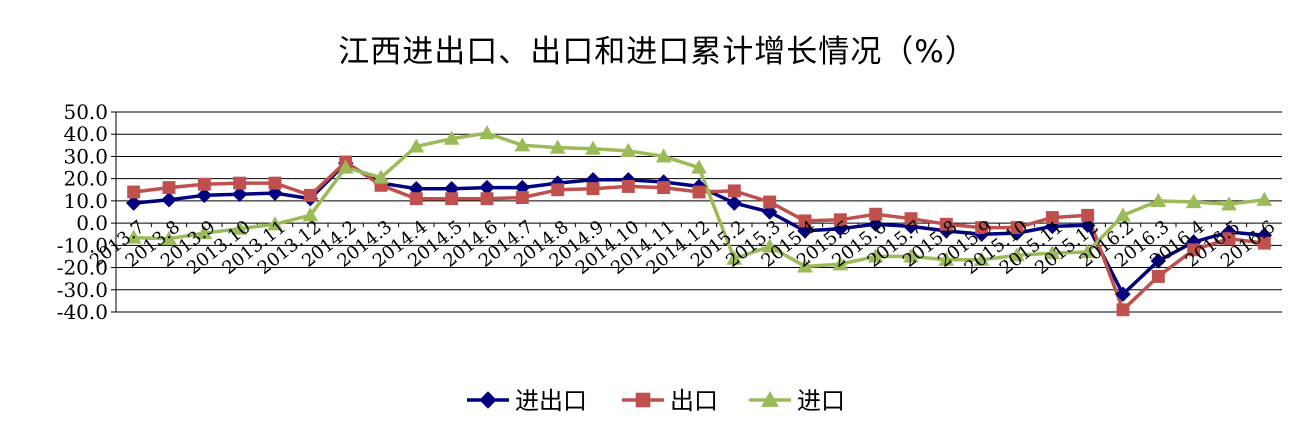 The height and width of the screenshot is (434, 1315). Describe the element at coordinates (821, 401) in the screenshot. I see `legend-label: 进口` at that location.